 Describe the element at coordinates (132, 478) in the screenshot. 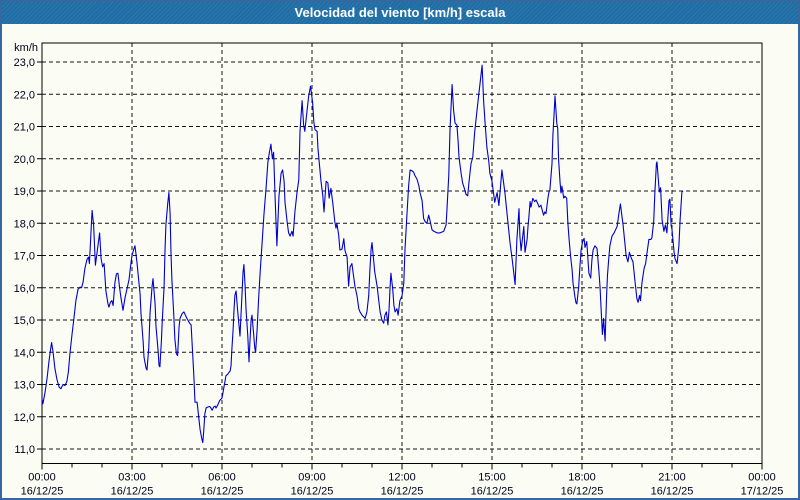

I see `x-tick-time-label: 03:00` at that location.